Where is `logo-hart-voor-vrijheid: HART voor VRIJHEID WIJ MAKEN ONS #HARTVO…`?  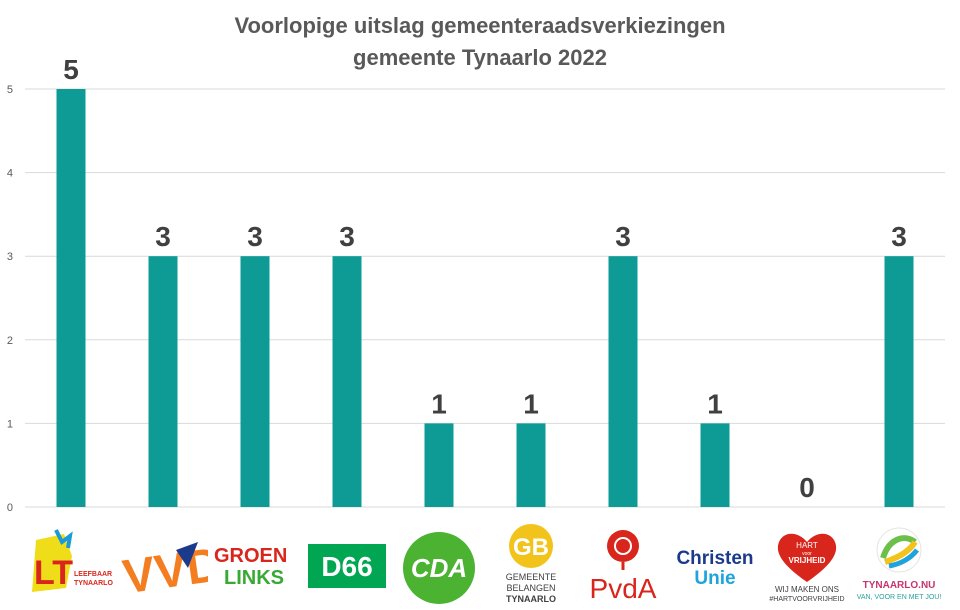 logo-hart-voor-vrijheid: HART voor VRIJHEID WIJ MAKEN ONS #HARTVO… is located at coordinates (807, 566).